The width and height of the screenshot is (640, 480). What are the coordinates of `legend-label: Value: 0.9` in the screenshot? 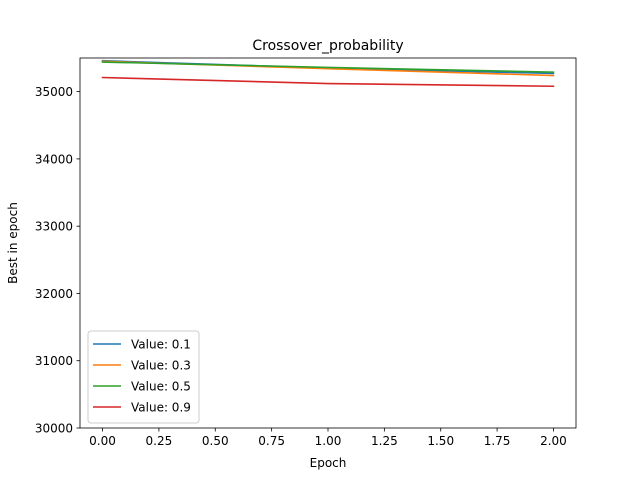 It's located at (161, 408).